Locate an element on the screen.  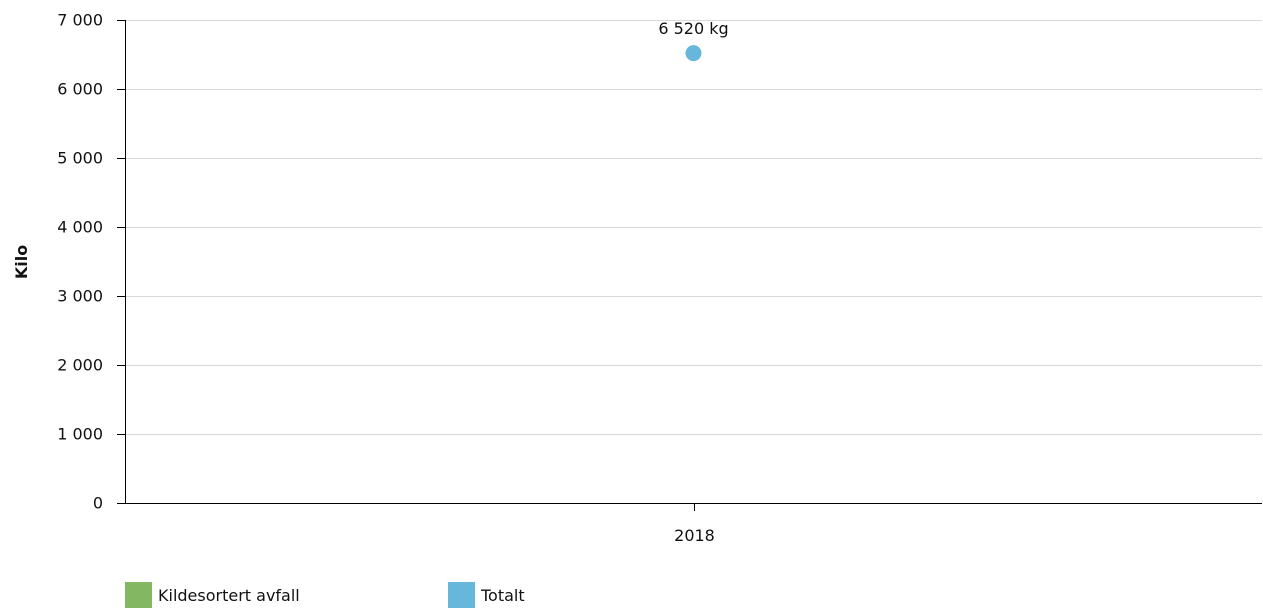
x-tick-label: 2018 is located at coordinates (694, 535).